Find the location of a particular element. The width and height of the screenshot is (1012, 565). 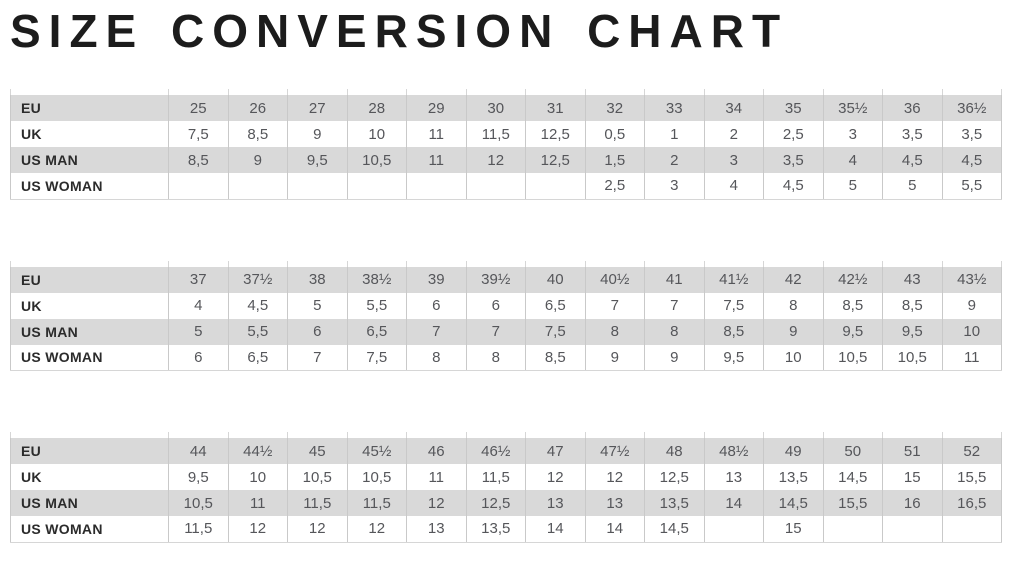

size-cell: 42 is located at coordinates (793, 279).